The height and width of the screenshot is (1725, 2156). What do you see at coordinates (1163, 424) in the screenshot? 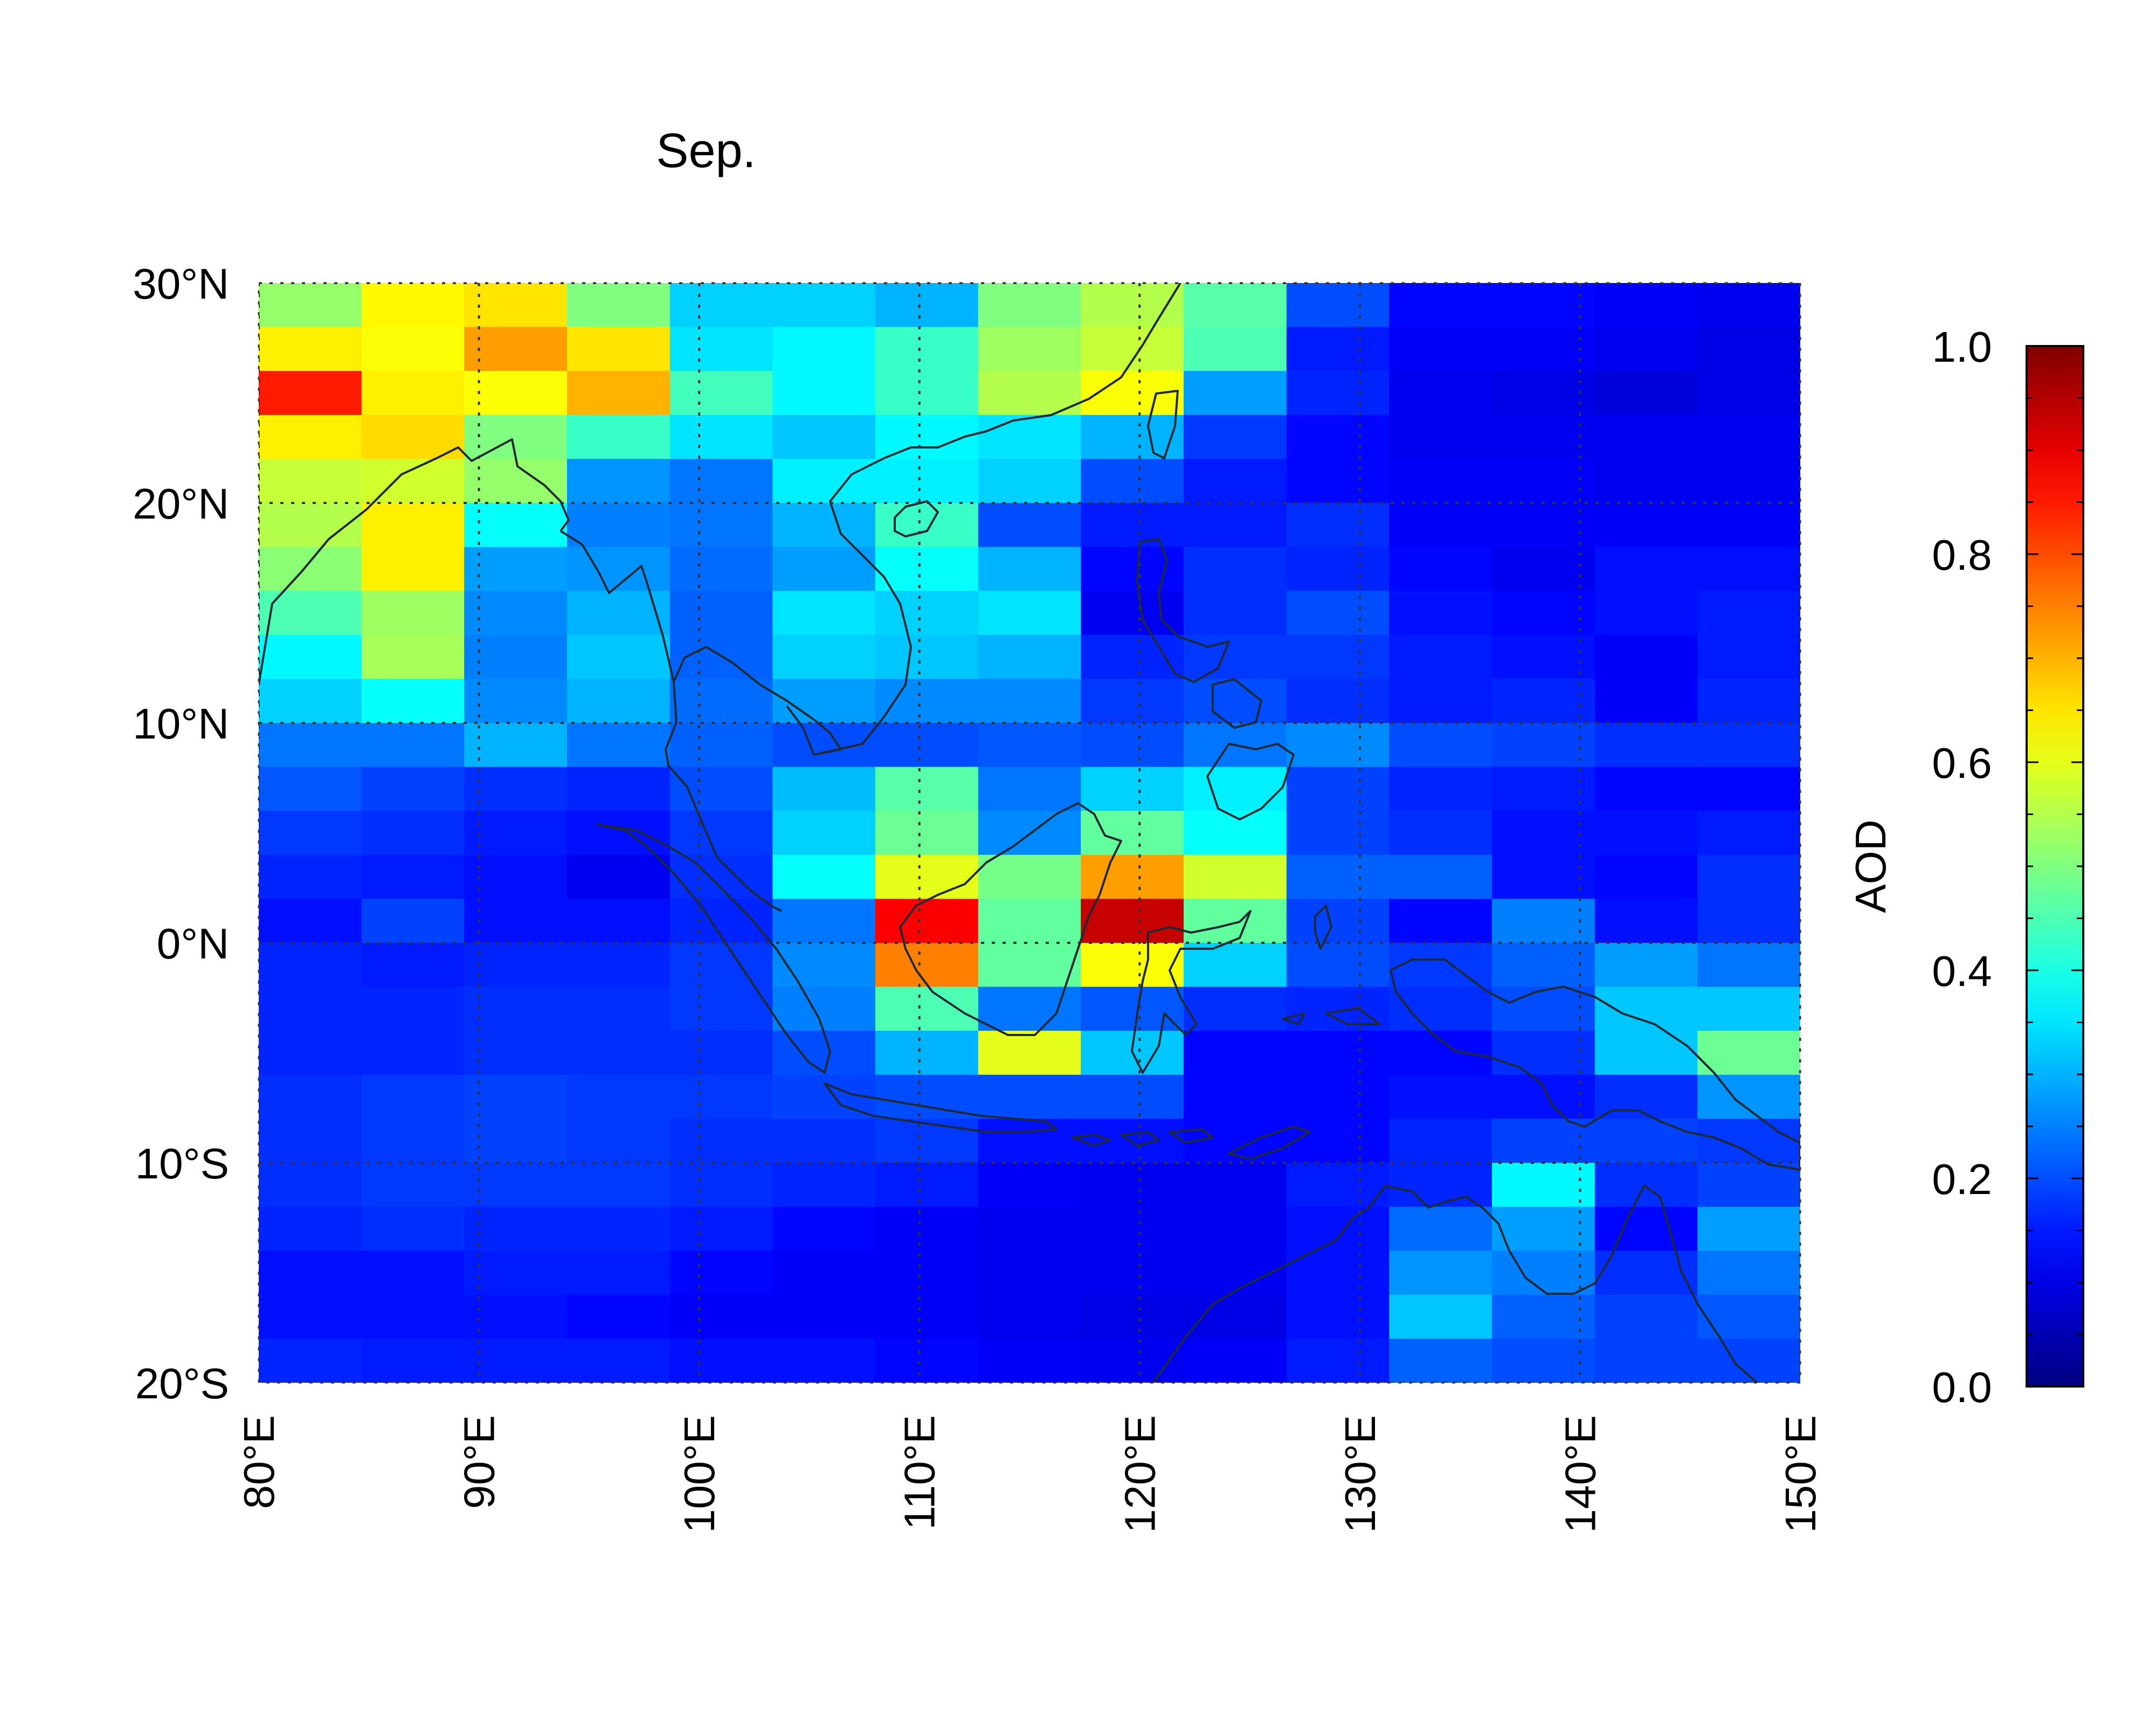
I see `coast-taiwan` at bounding box center [1163, 424].